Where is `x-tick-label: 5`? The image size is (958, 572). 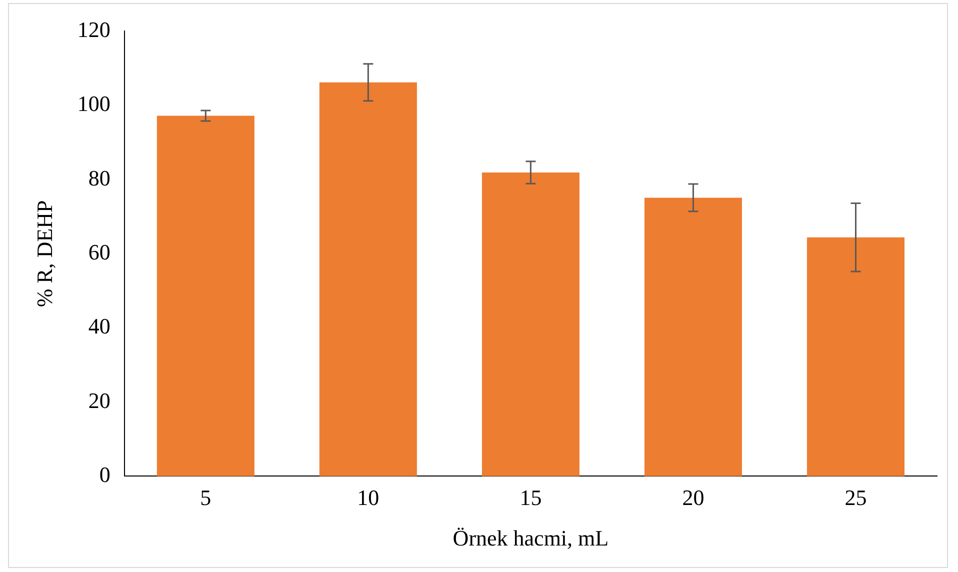
x-tick-label: 5 is located at coordinates (206, 497).